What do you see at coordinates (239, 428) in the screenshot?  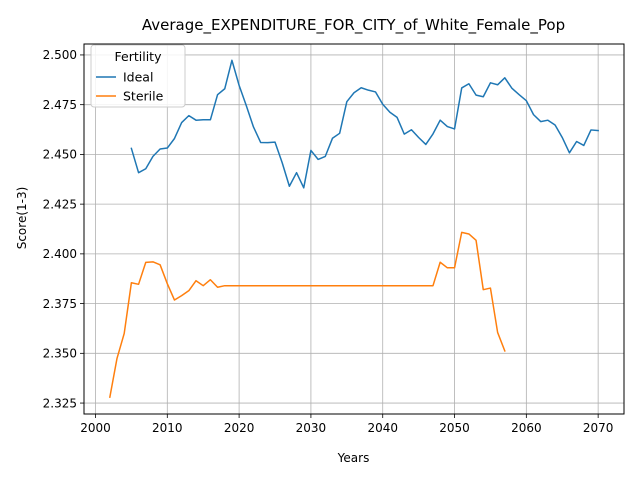 I see `x-tick-label: 2020` at bounding box center [239, 428].